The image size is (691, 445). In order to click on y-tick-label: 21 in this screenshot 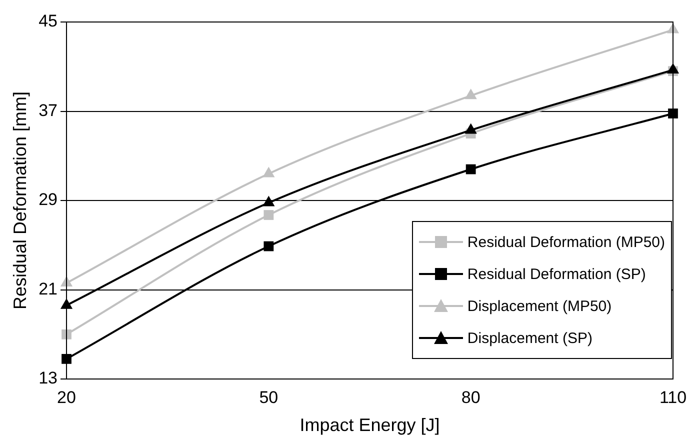, I will do `click(48, 288)`.